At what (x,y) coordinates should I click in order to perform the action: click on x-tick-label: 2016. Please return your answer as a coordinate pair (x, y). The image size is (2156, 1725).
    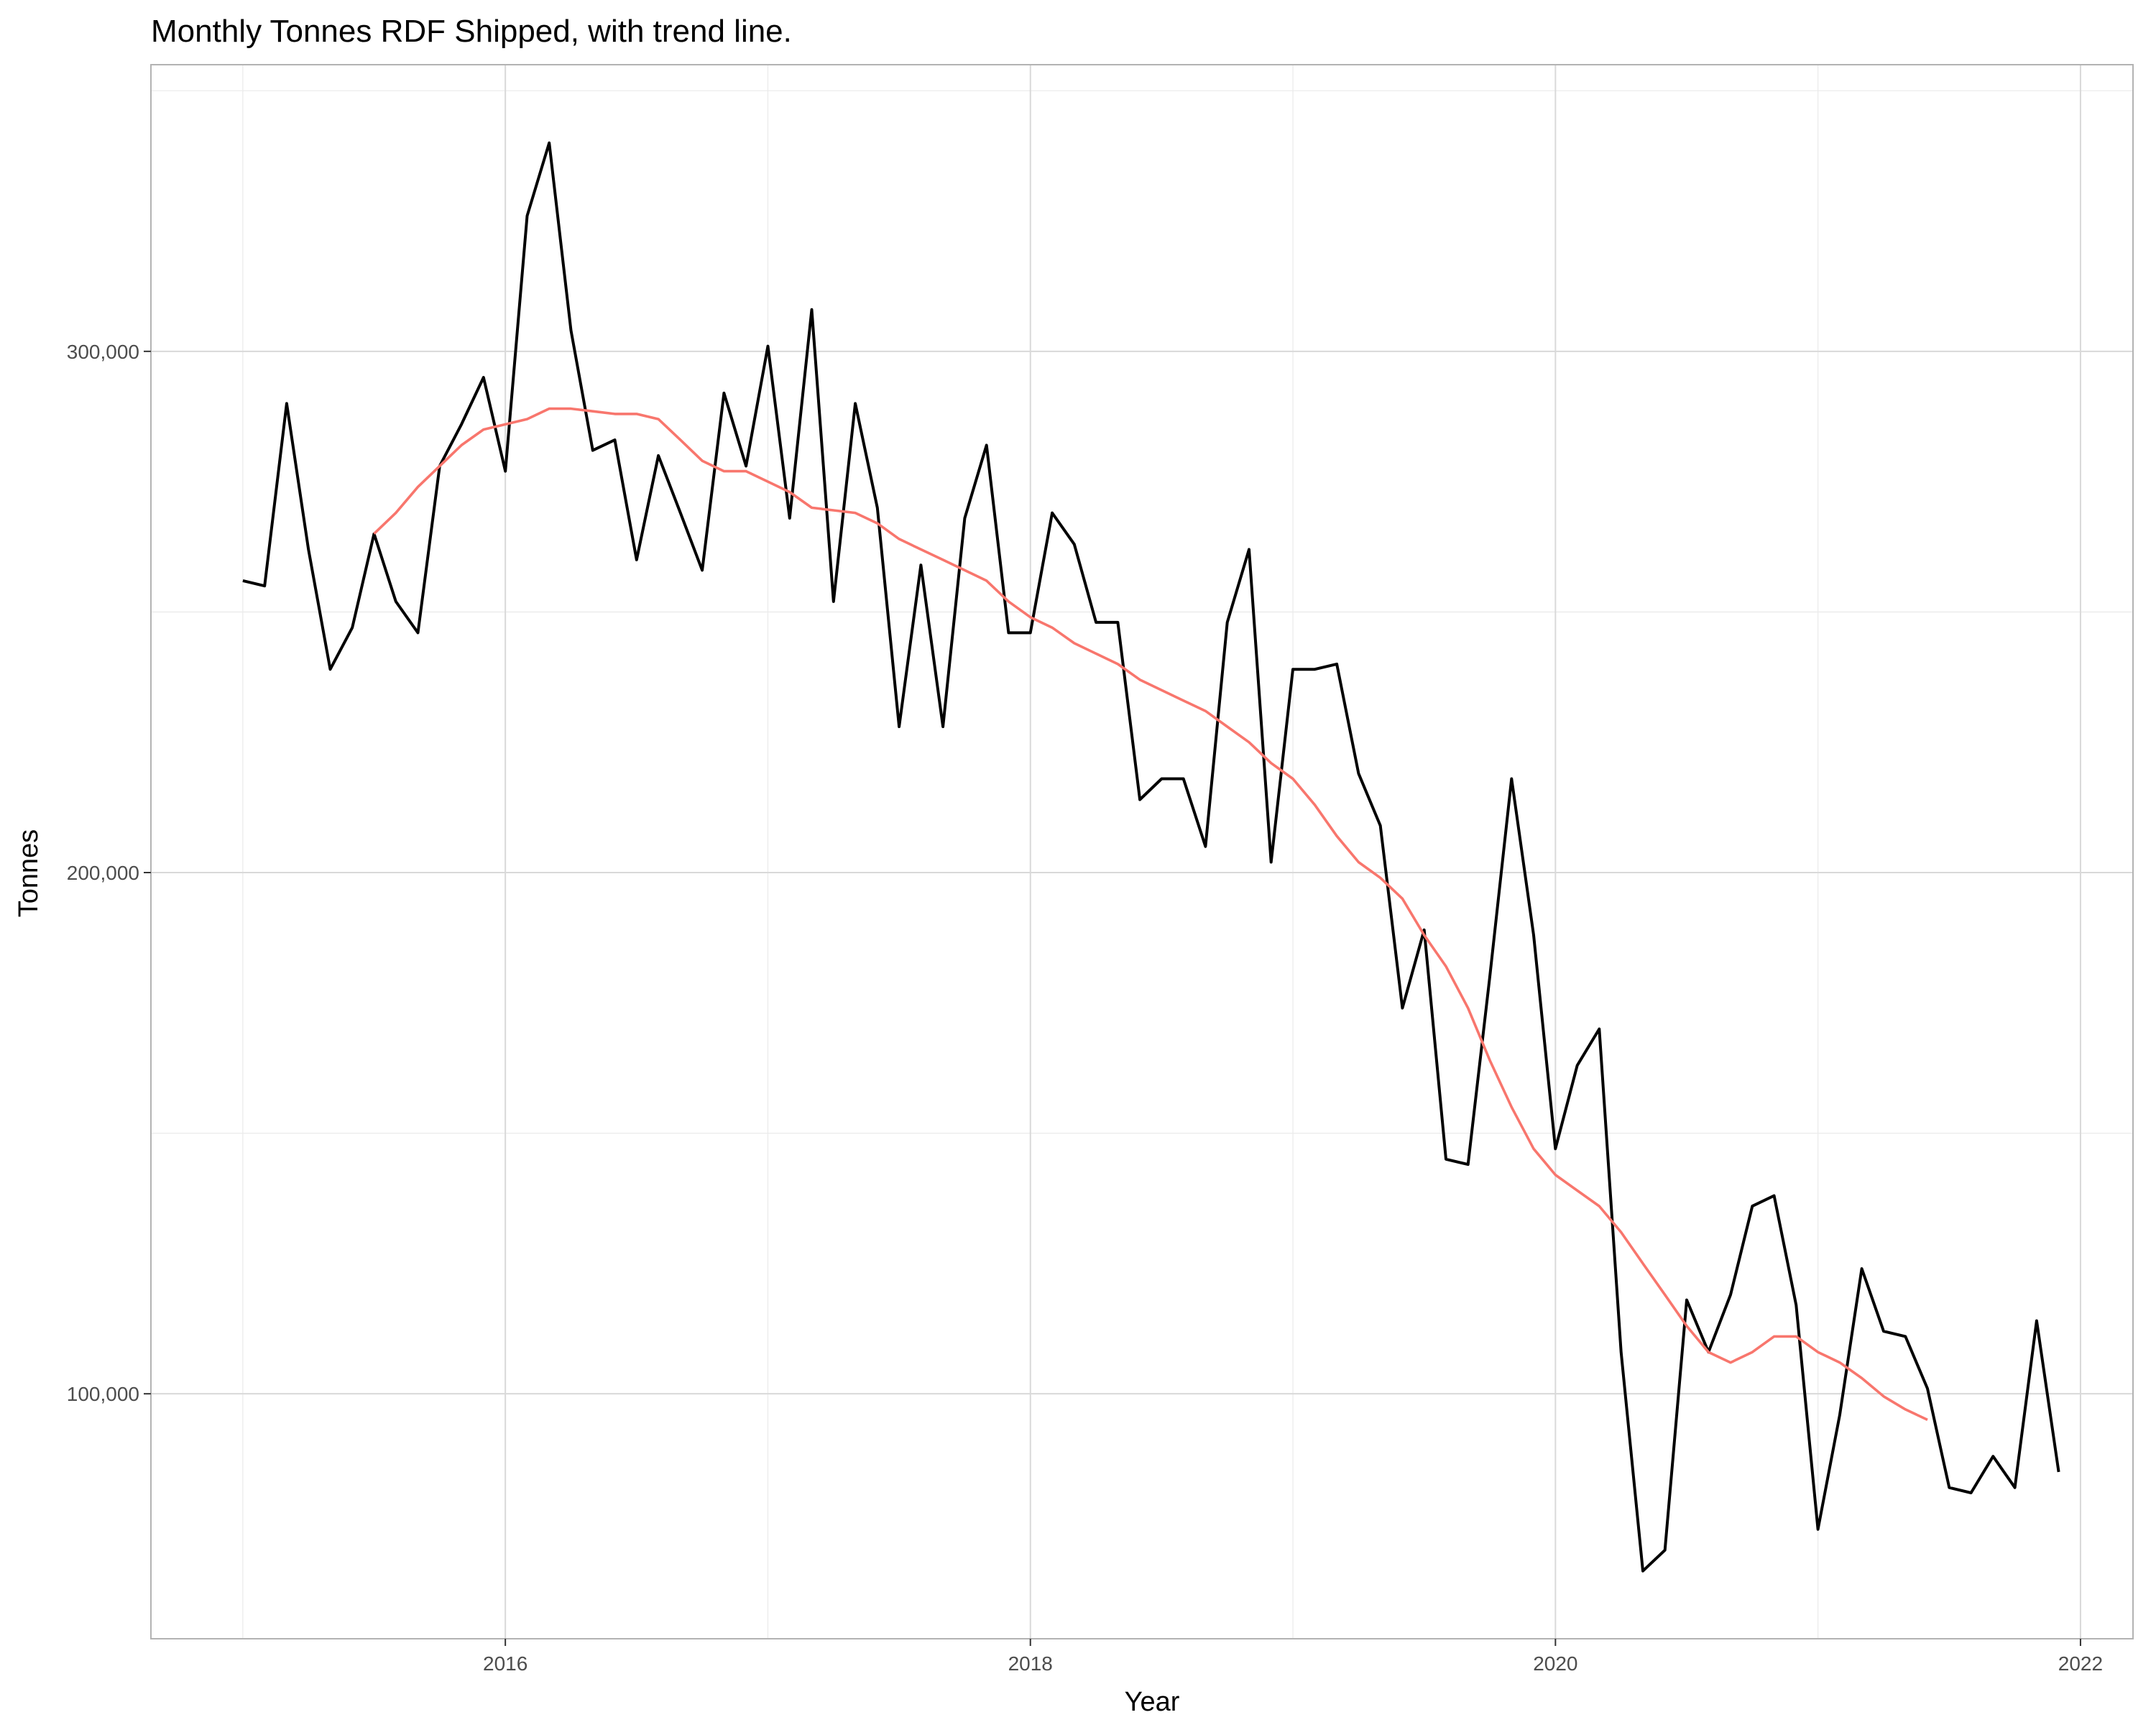
    Looking at the image, I should click on (505, 1663).